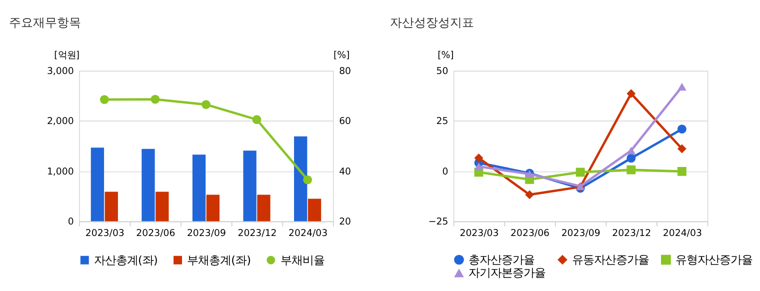  I want to click on y2-tick-label: 40, so click(345, 172).